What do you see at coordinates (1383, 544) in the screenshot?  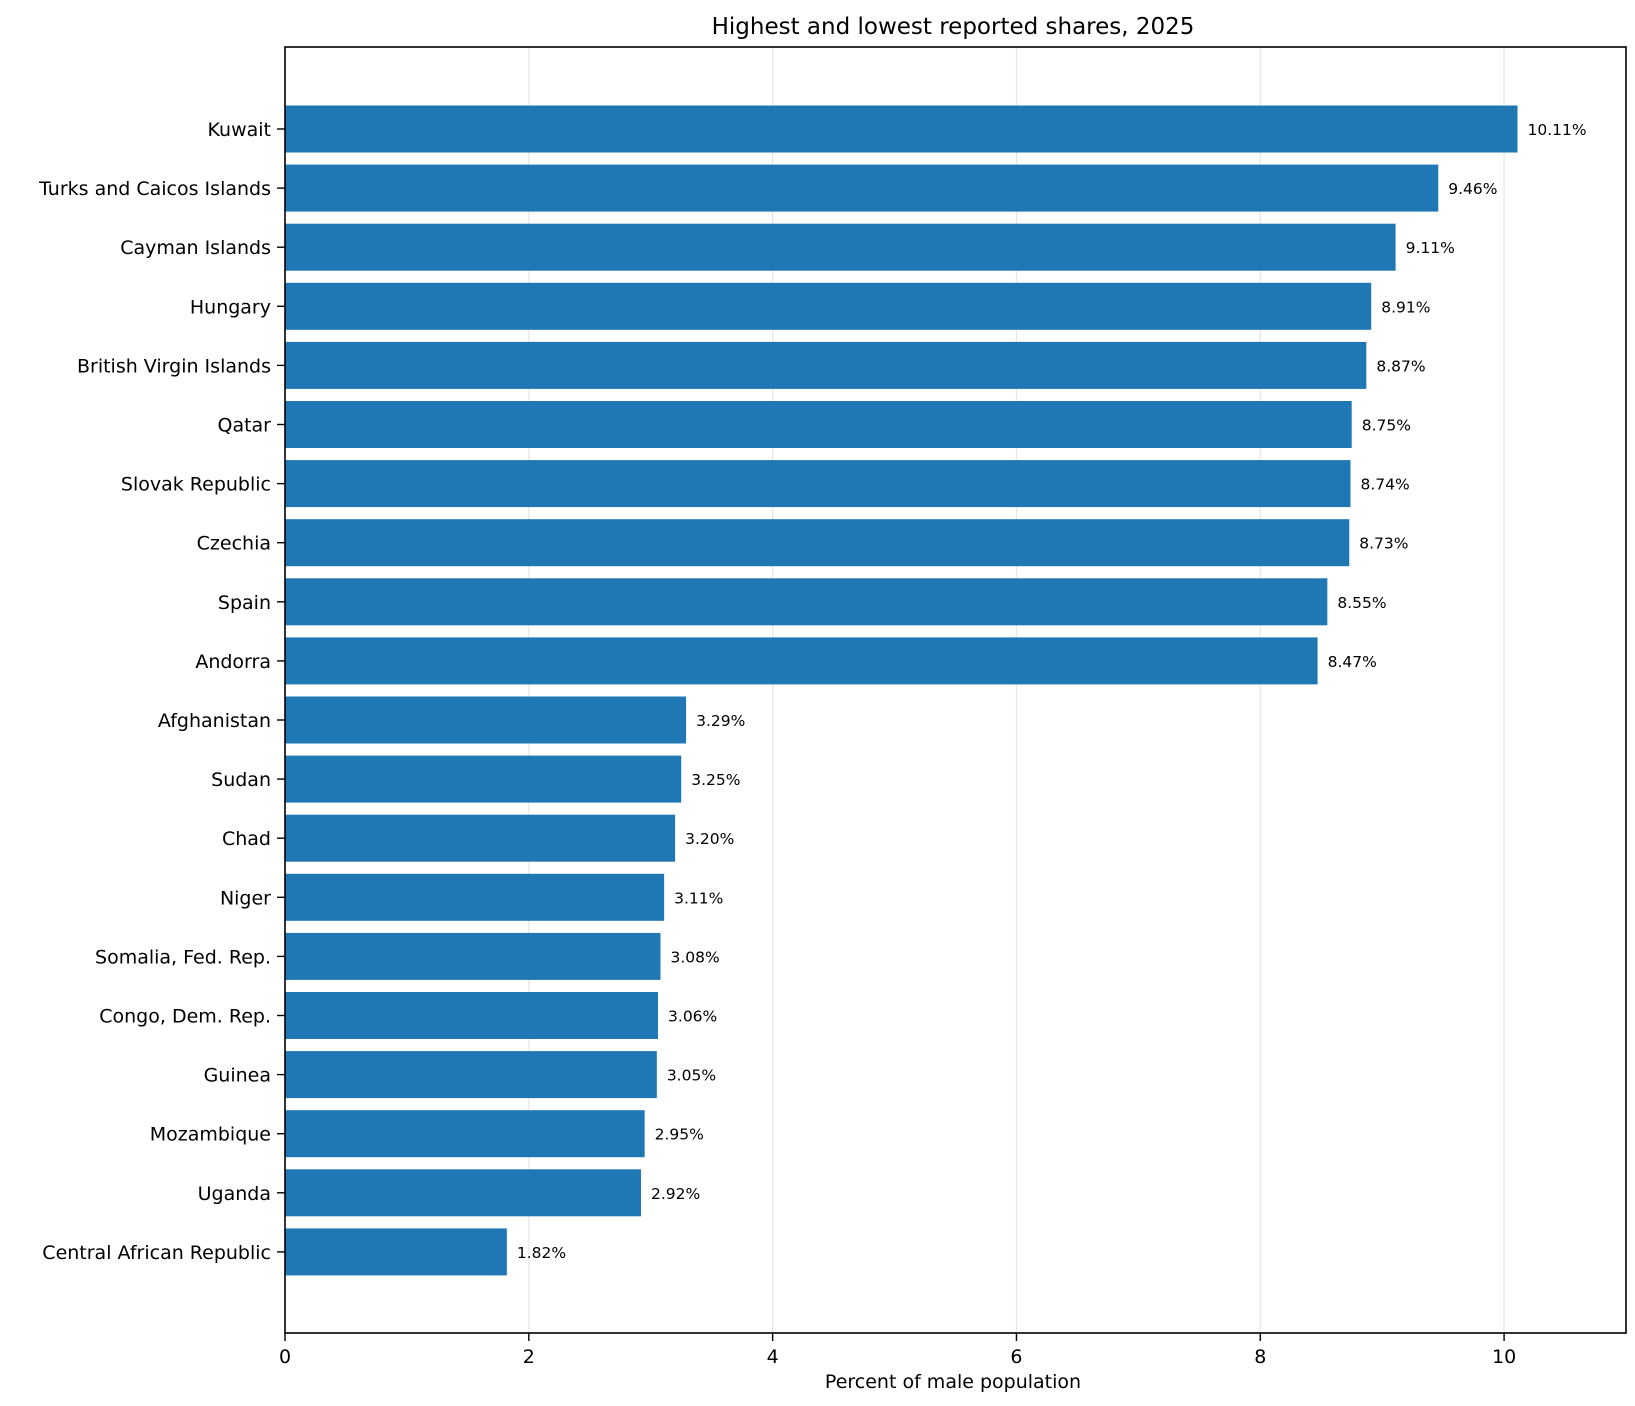 I see `data-label: 8.73%` at bounding box center [1383, 544].